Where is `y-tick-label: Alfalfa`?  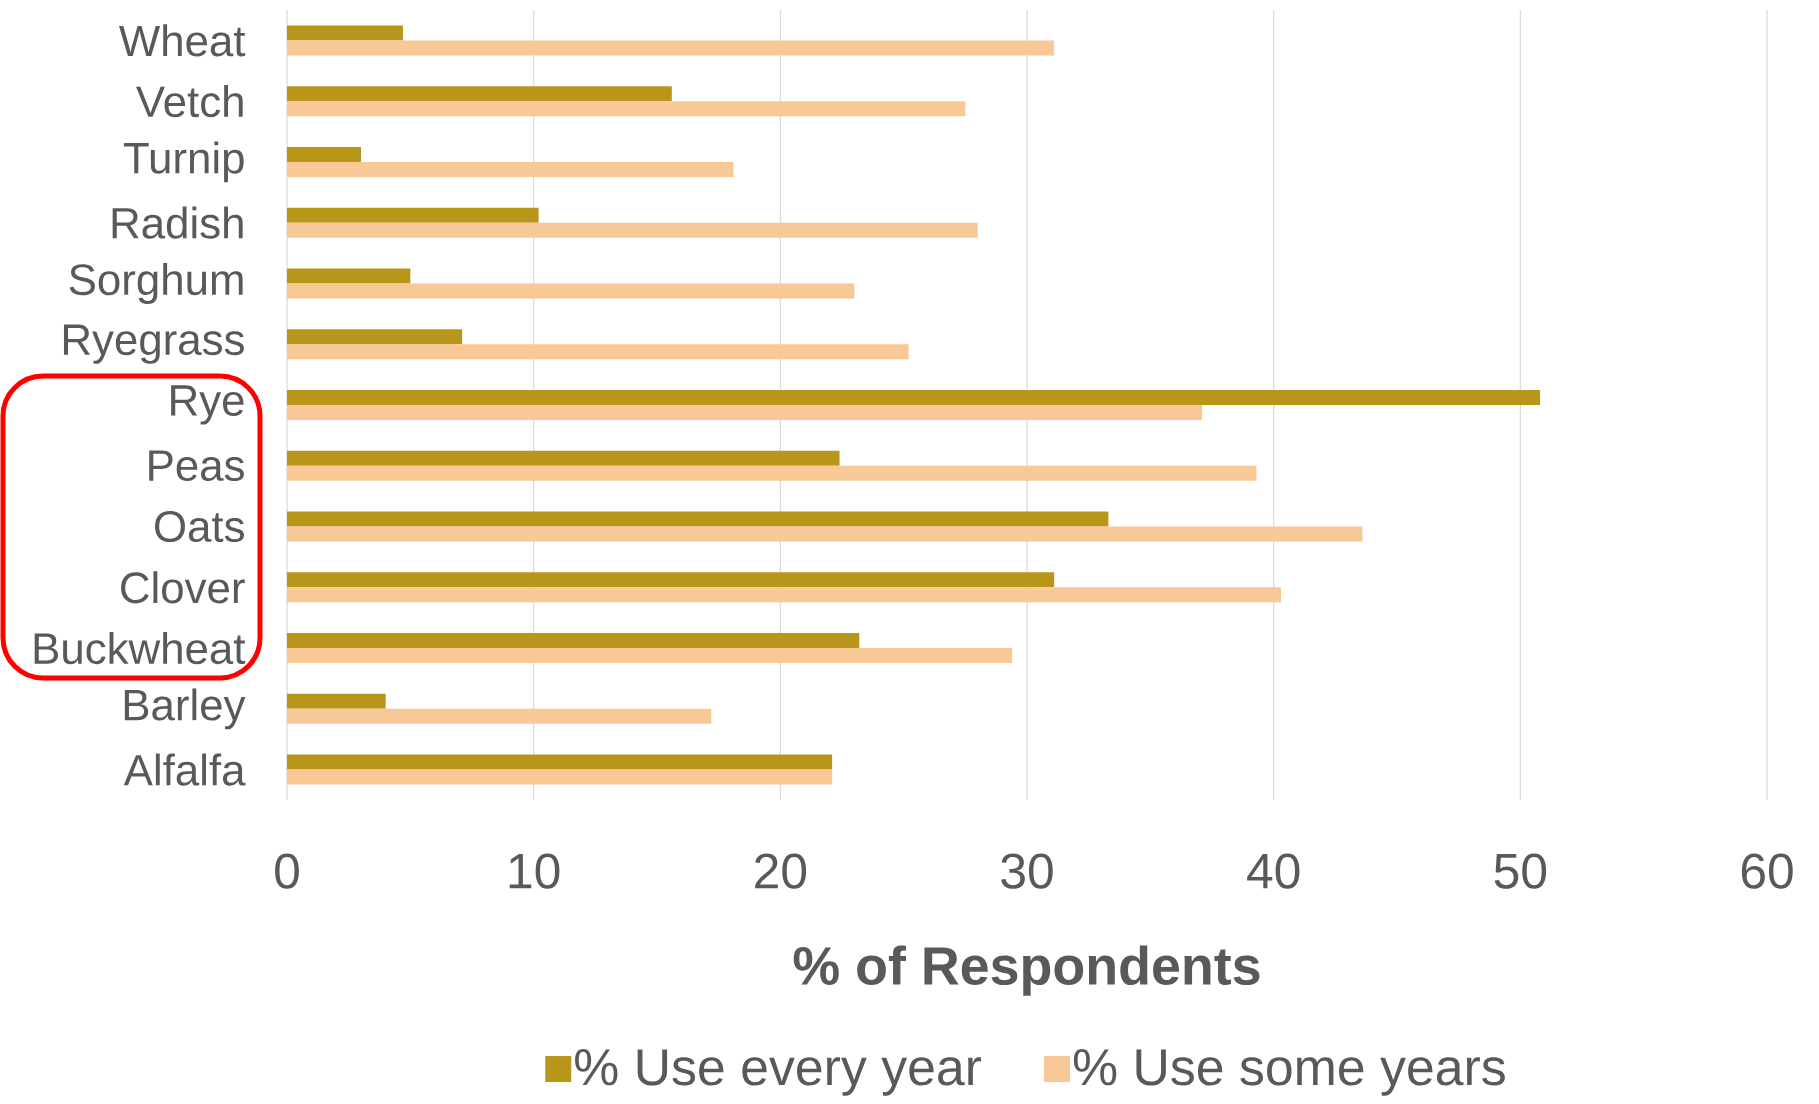
y-tick-label: Alfalfa is located at coordinates (184, 769).